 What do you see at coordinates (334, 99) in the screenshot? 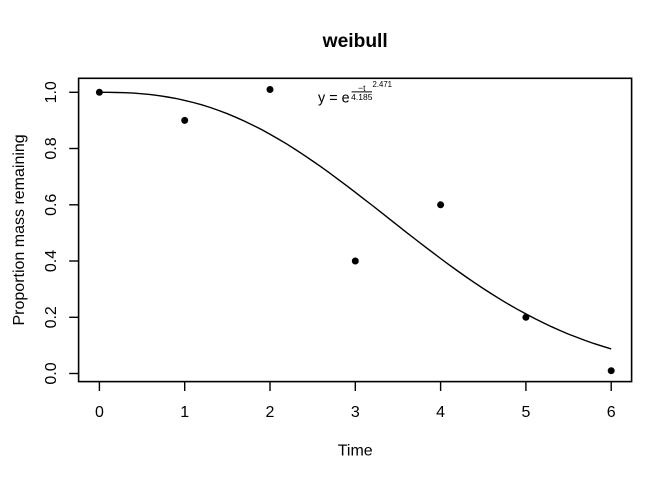
I see `svg-text: y = e` at bounding box center [334, 99].